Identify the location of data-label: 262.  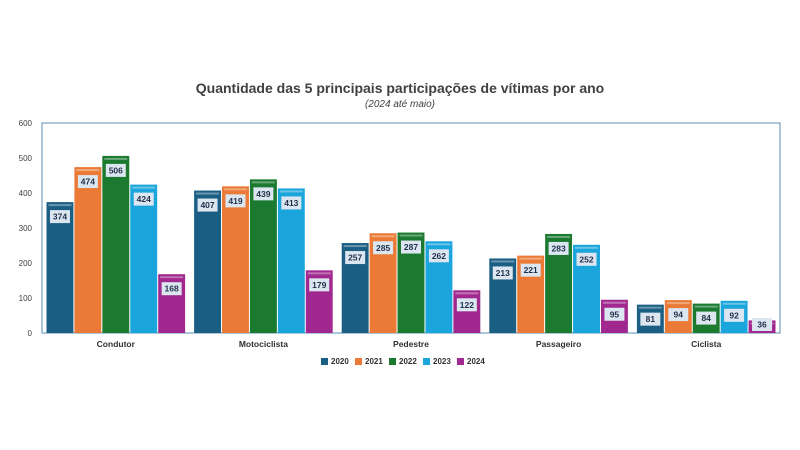
(439, 256).